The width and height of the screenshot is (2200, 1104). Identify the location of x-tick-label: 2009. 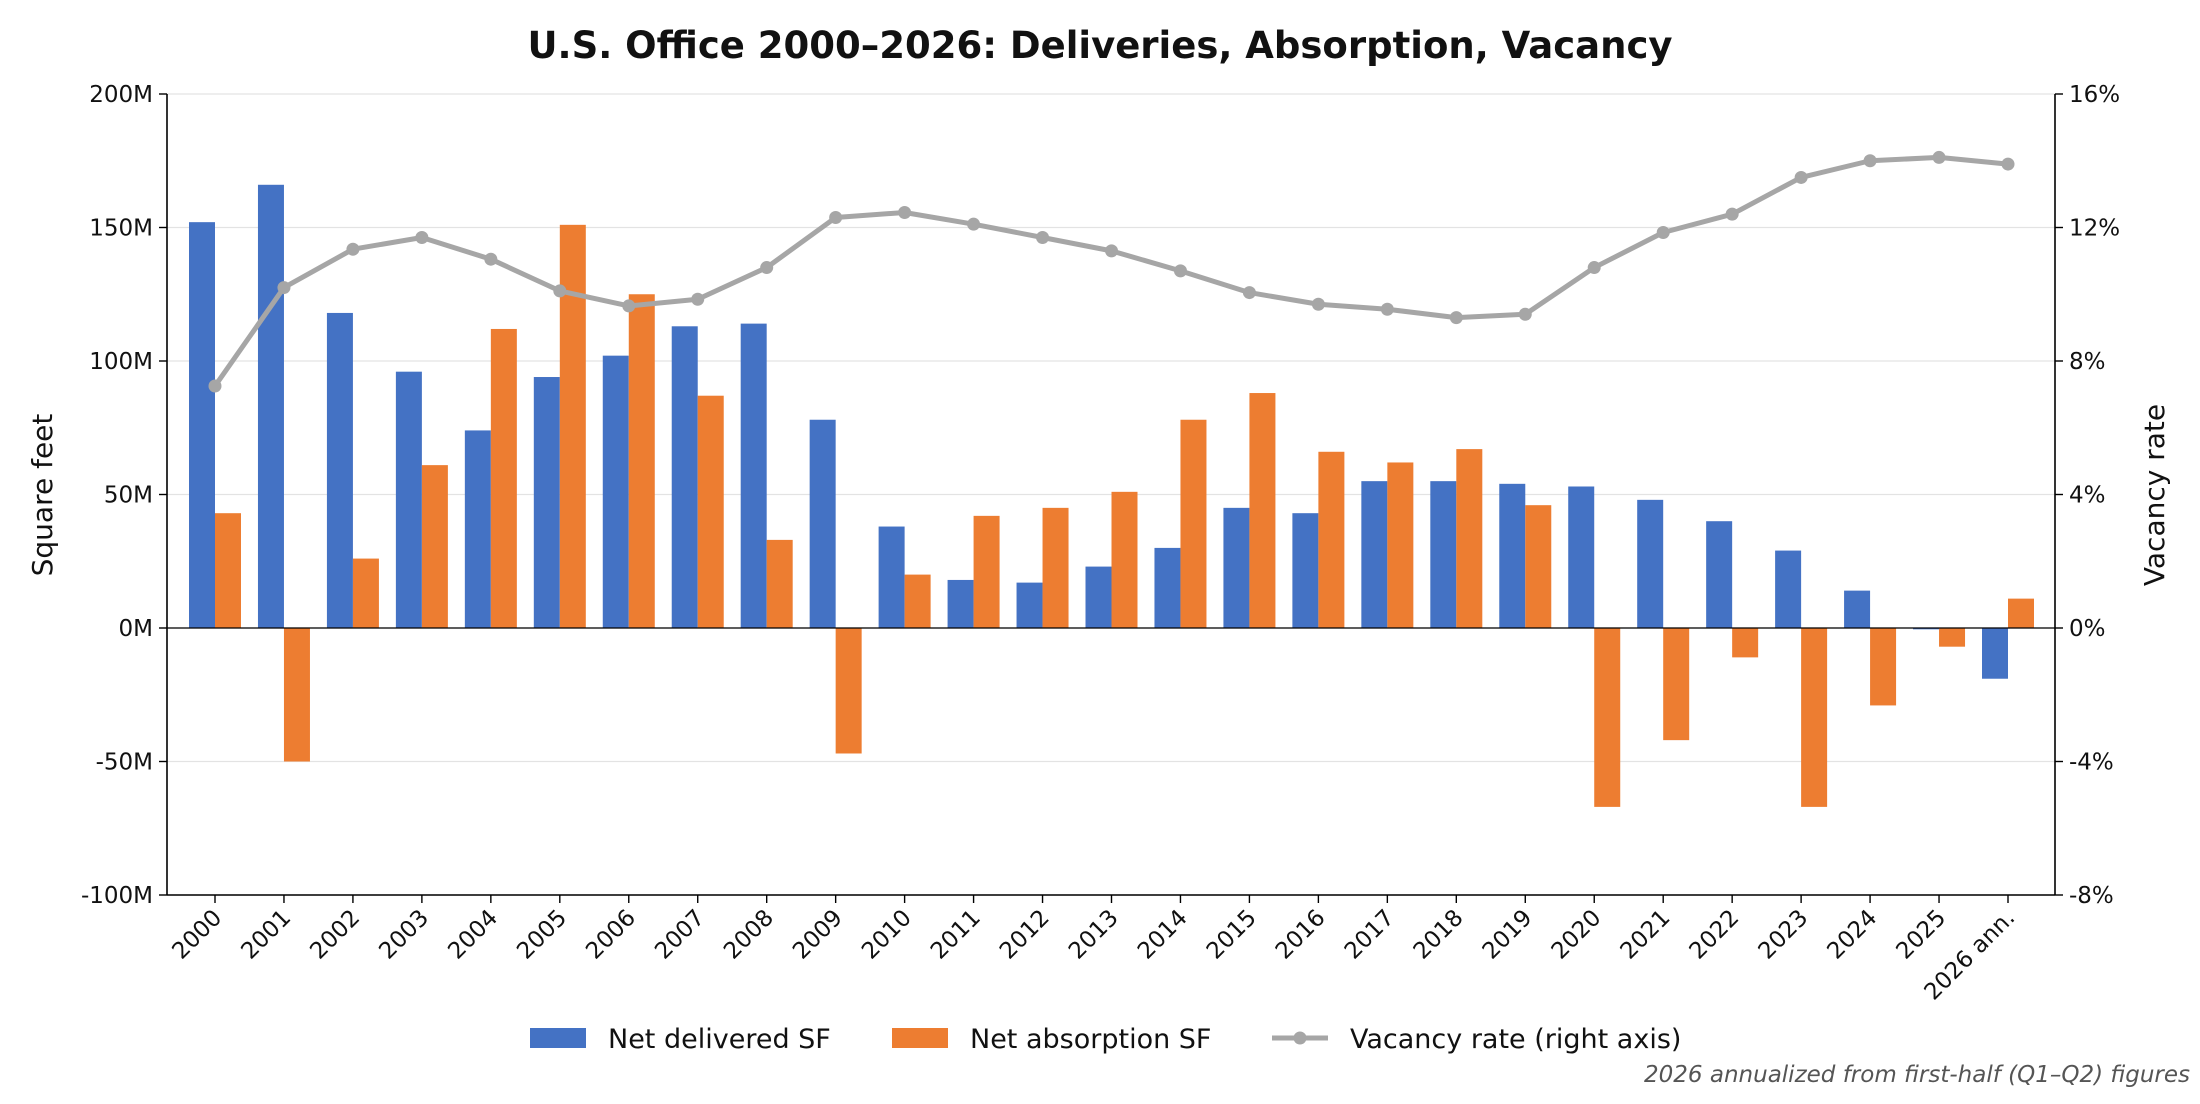
(818, 935).